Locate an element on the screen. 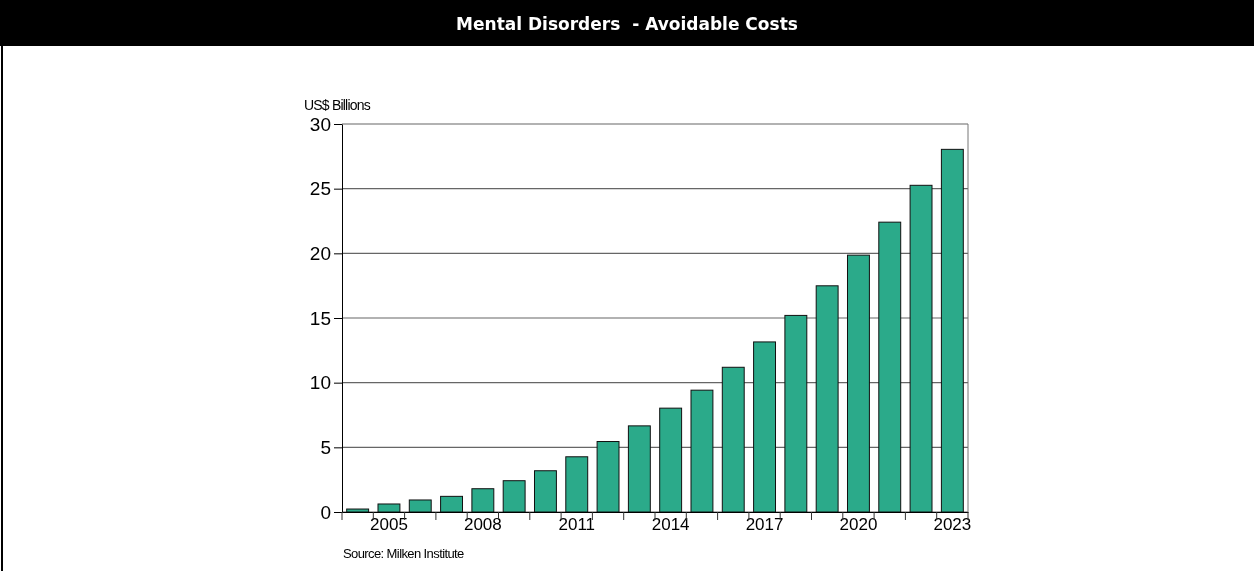 This screenshot has width=1254, height=571. y-tick-label: 15 is located at coordinates (320, 318).